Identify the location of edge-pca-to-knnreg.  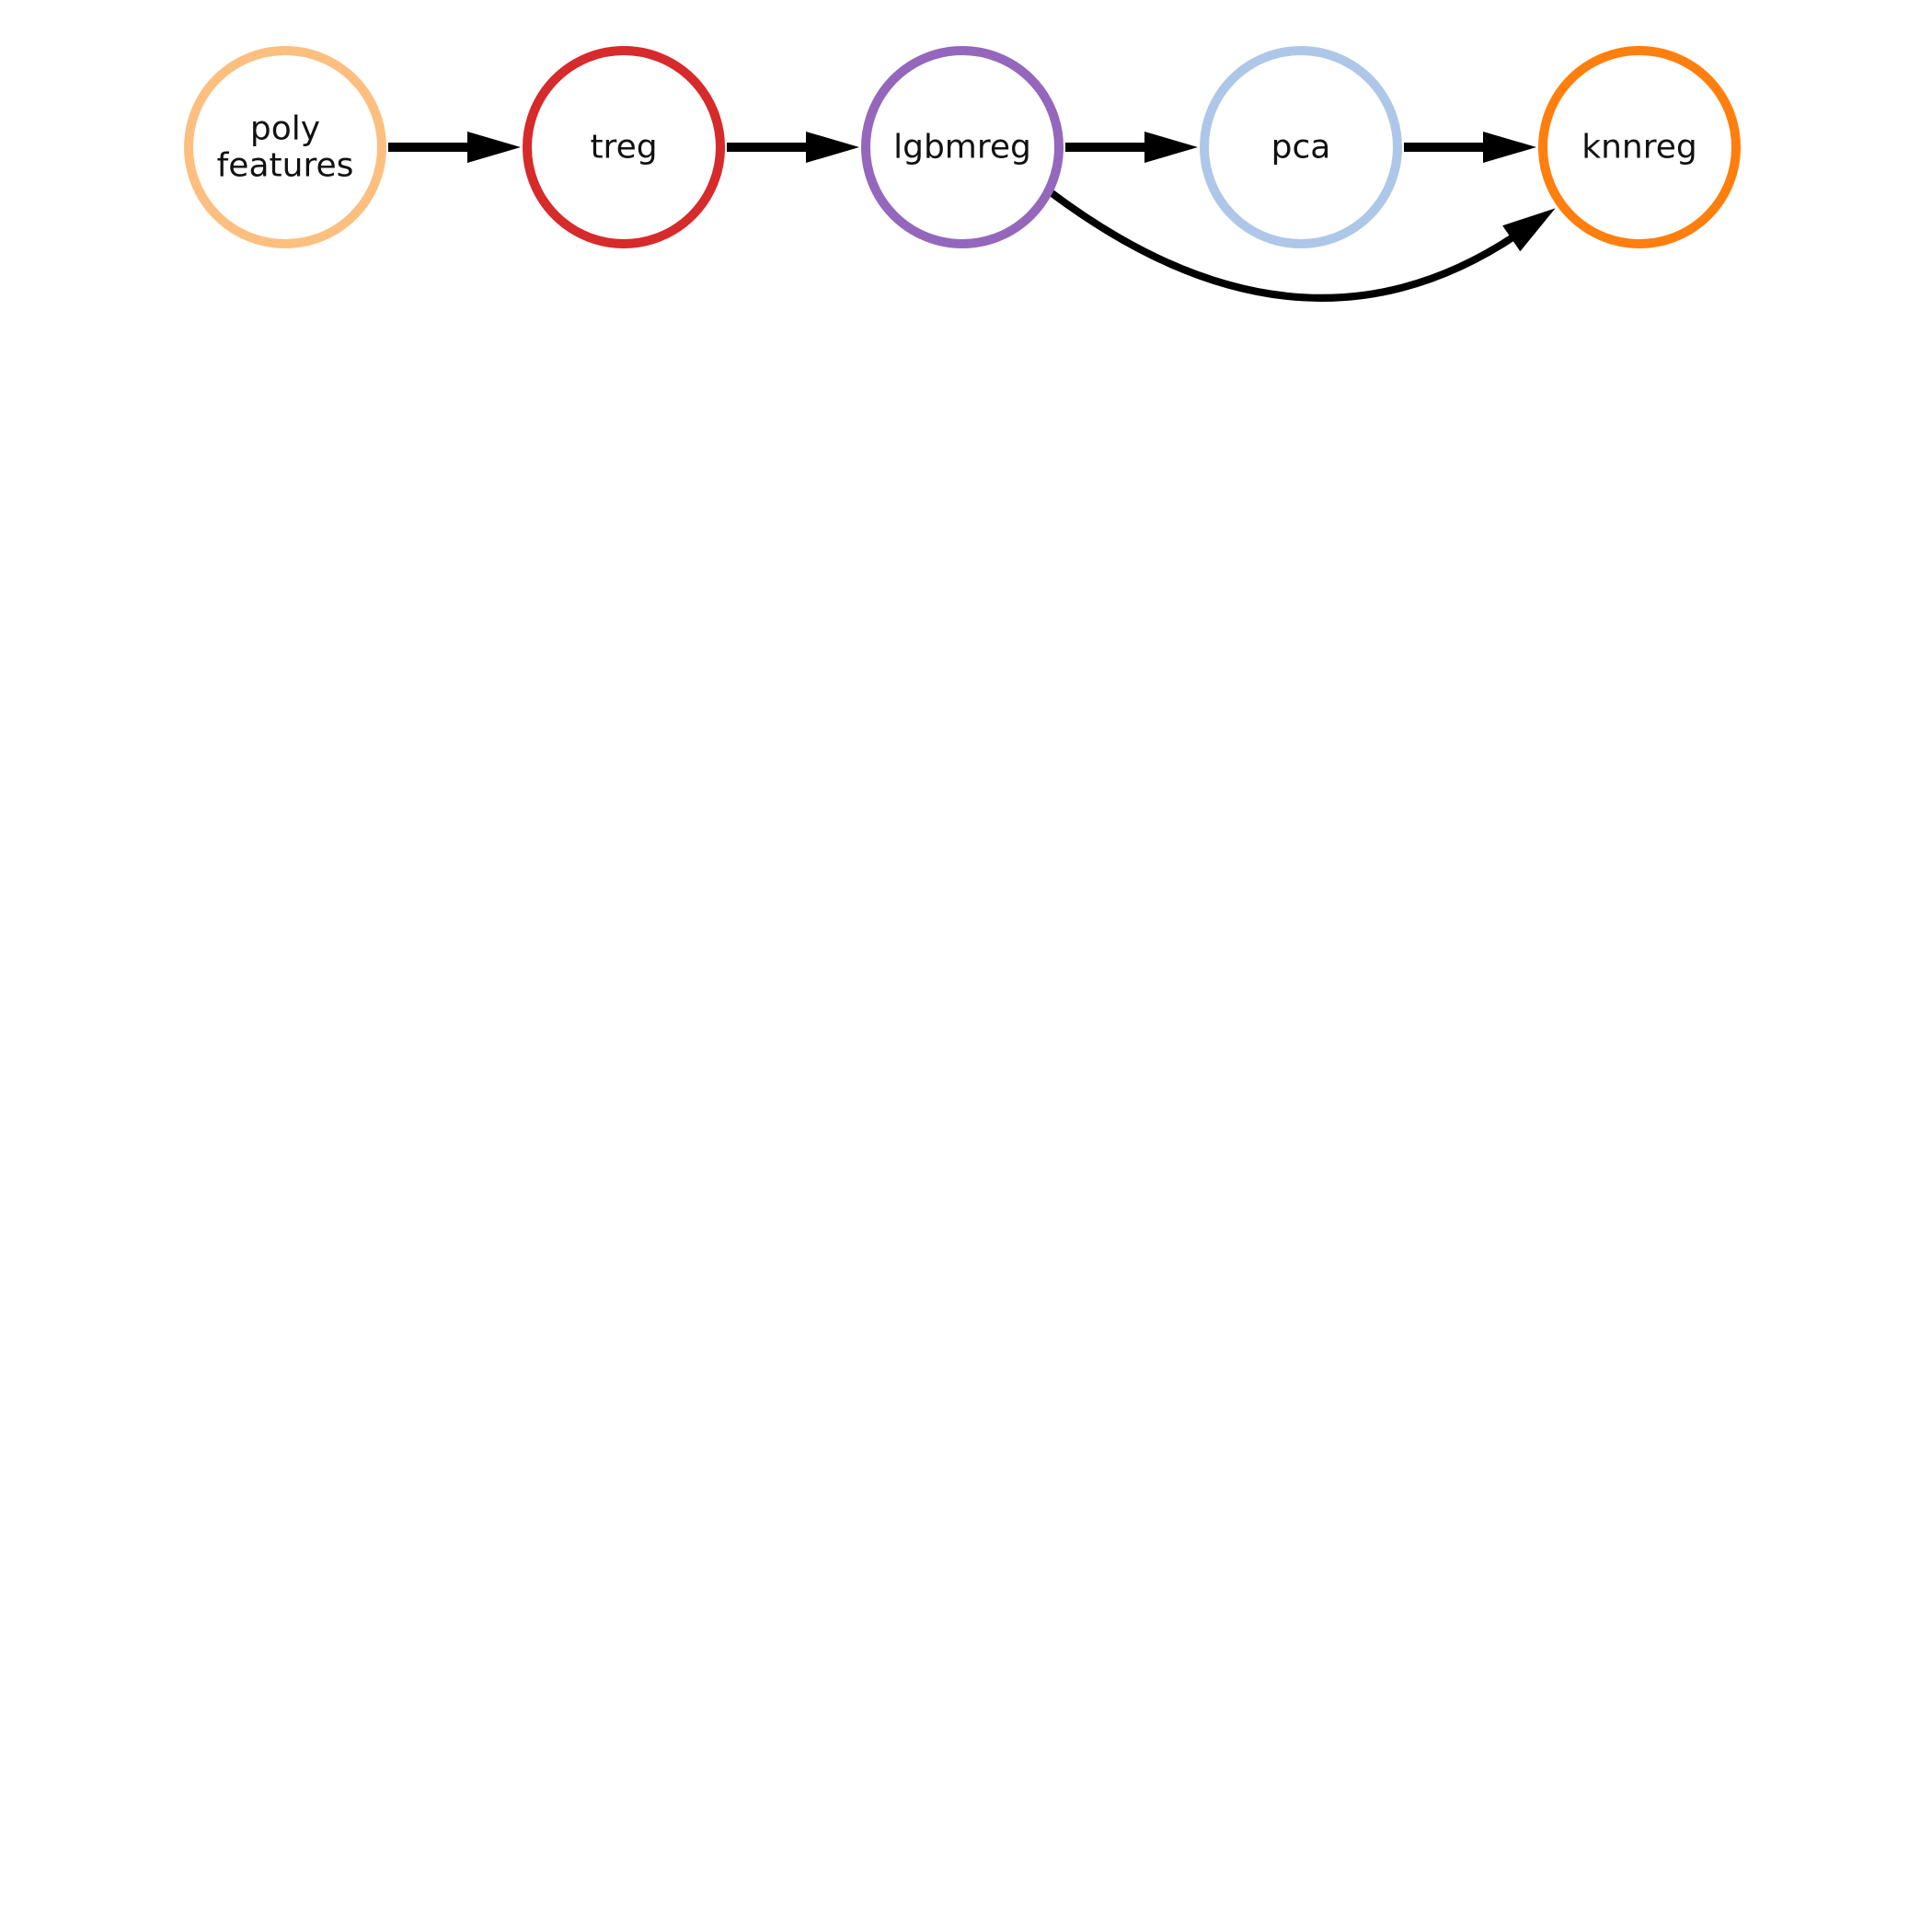
(1470, 147).